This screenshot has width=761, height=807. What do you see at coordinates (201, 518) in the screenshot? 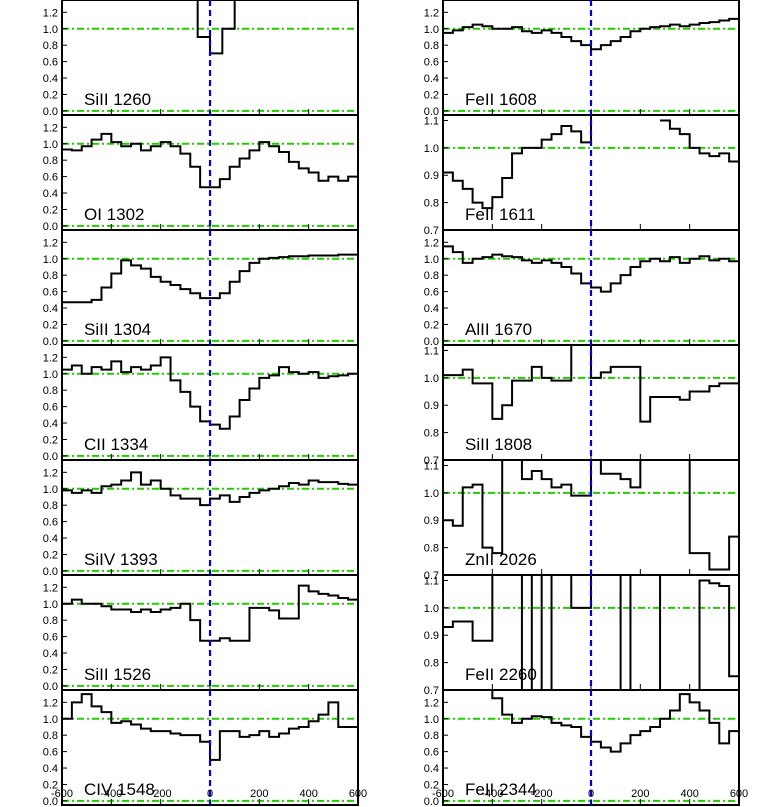
I see `panel: 0.0 0.2 0.4 0.6 0.8 1.0 1.2 SiIV 1393` at bounding box center [201, 518].